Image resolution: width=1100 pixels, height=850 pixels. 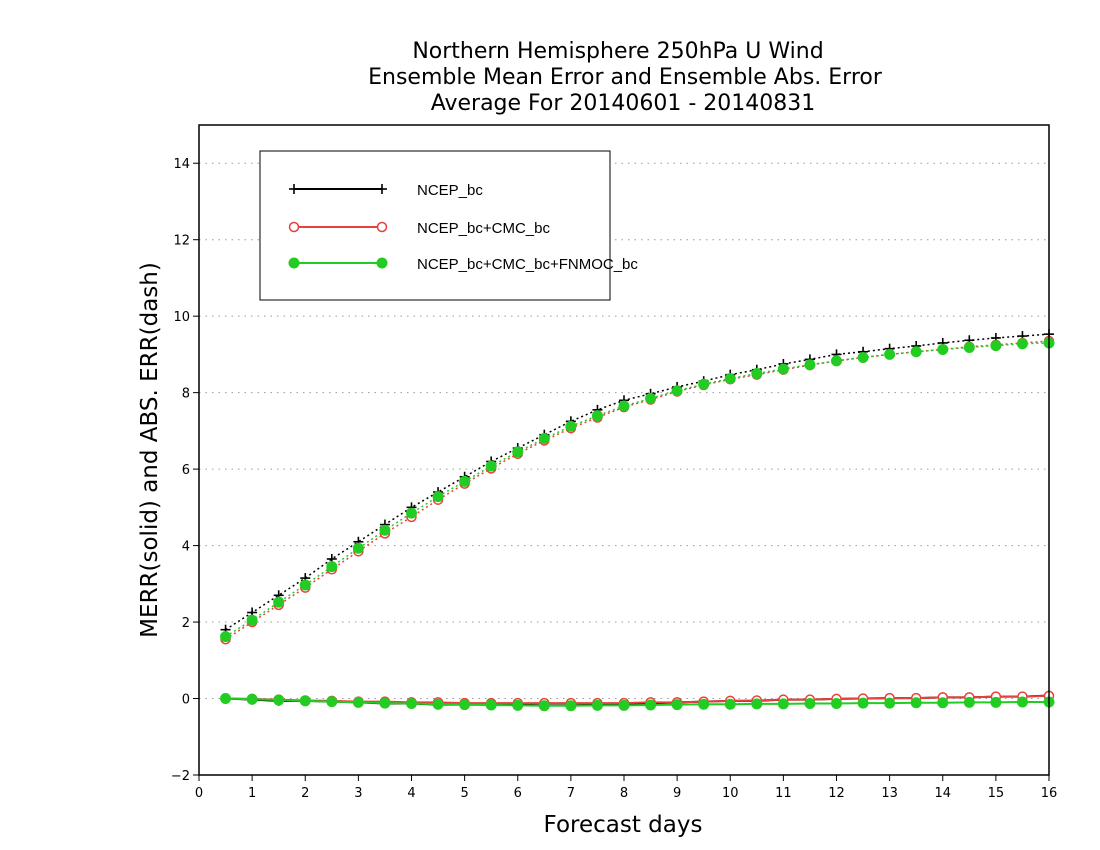 What do you see at coordinates (411, 793) in the screenshot?
I see `x-tick-label: 4` at bounding box center [411, 793].